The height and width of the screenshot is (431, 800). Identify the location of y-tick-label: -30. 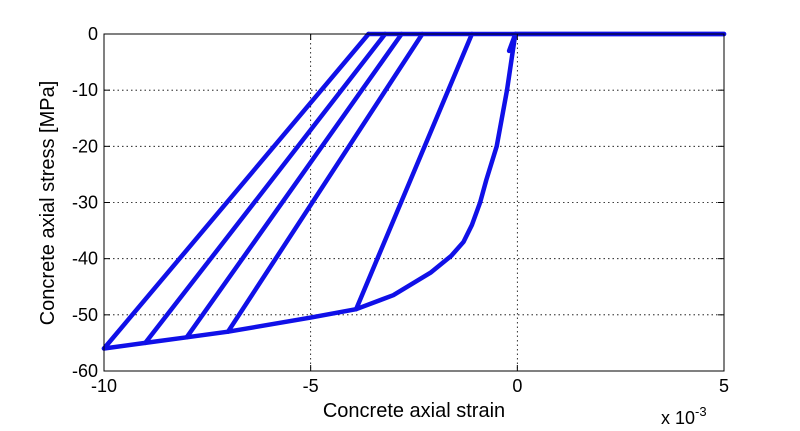
(85, 203).